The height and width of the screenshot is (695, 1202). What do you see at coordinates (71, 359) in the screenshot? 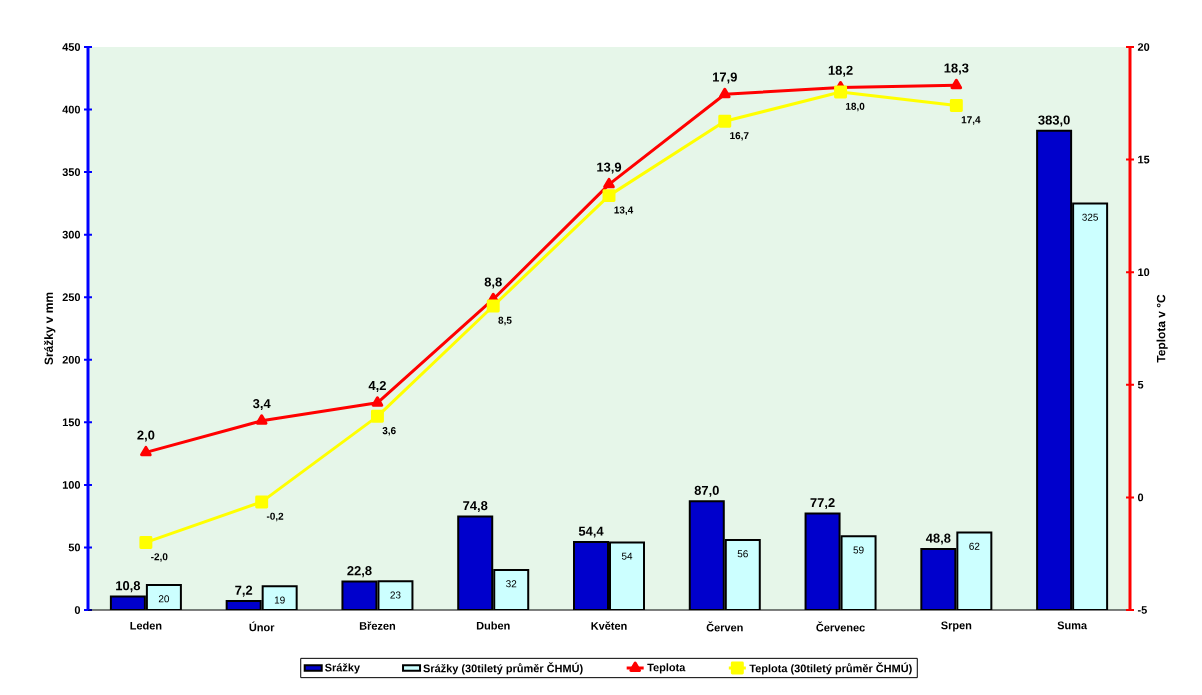
I see `y-tick-label: 200` at bounding box center [71, 359].